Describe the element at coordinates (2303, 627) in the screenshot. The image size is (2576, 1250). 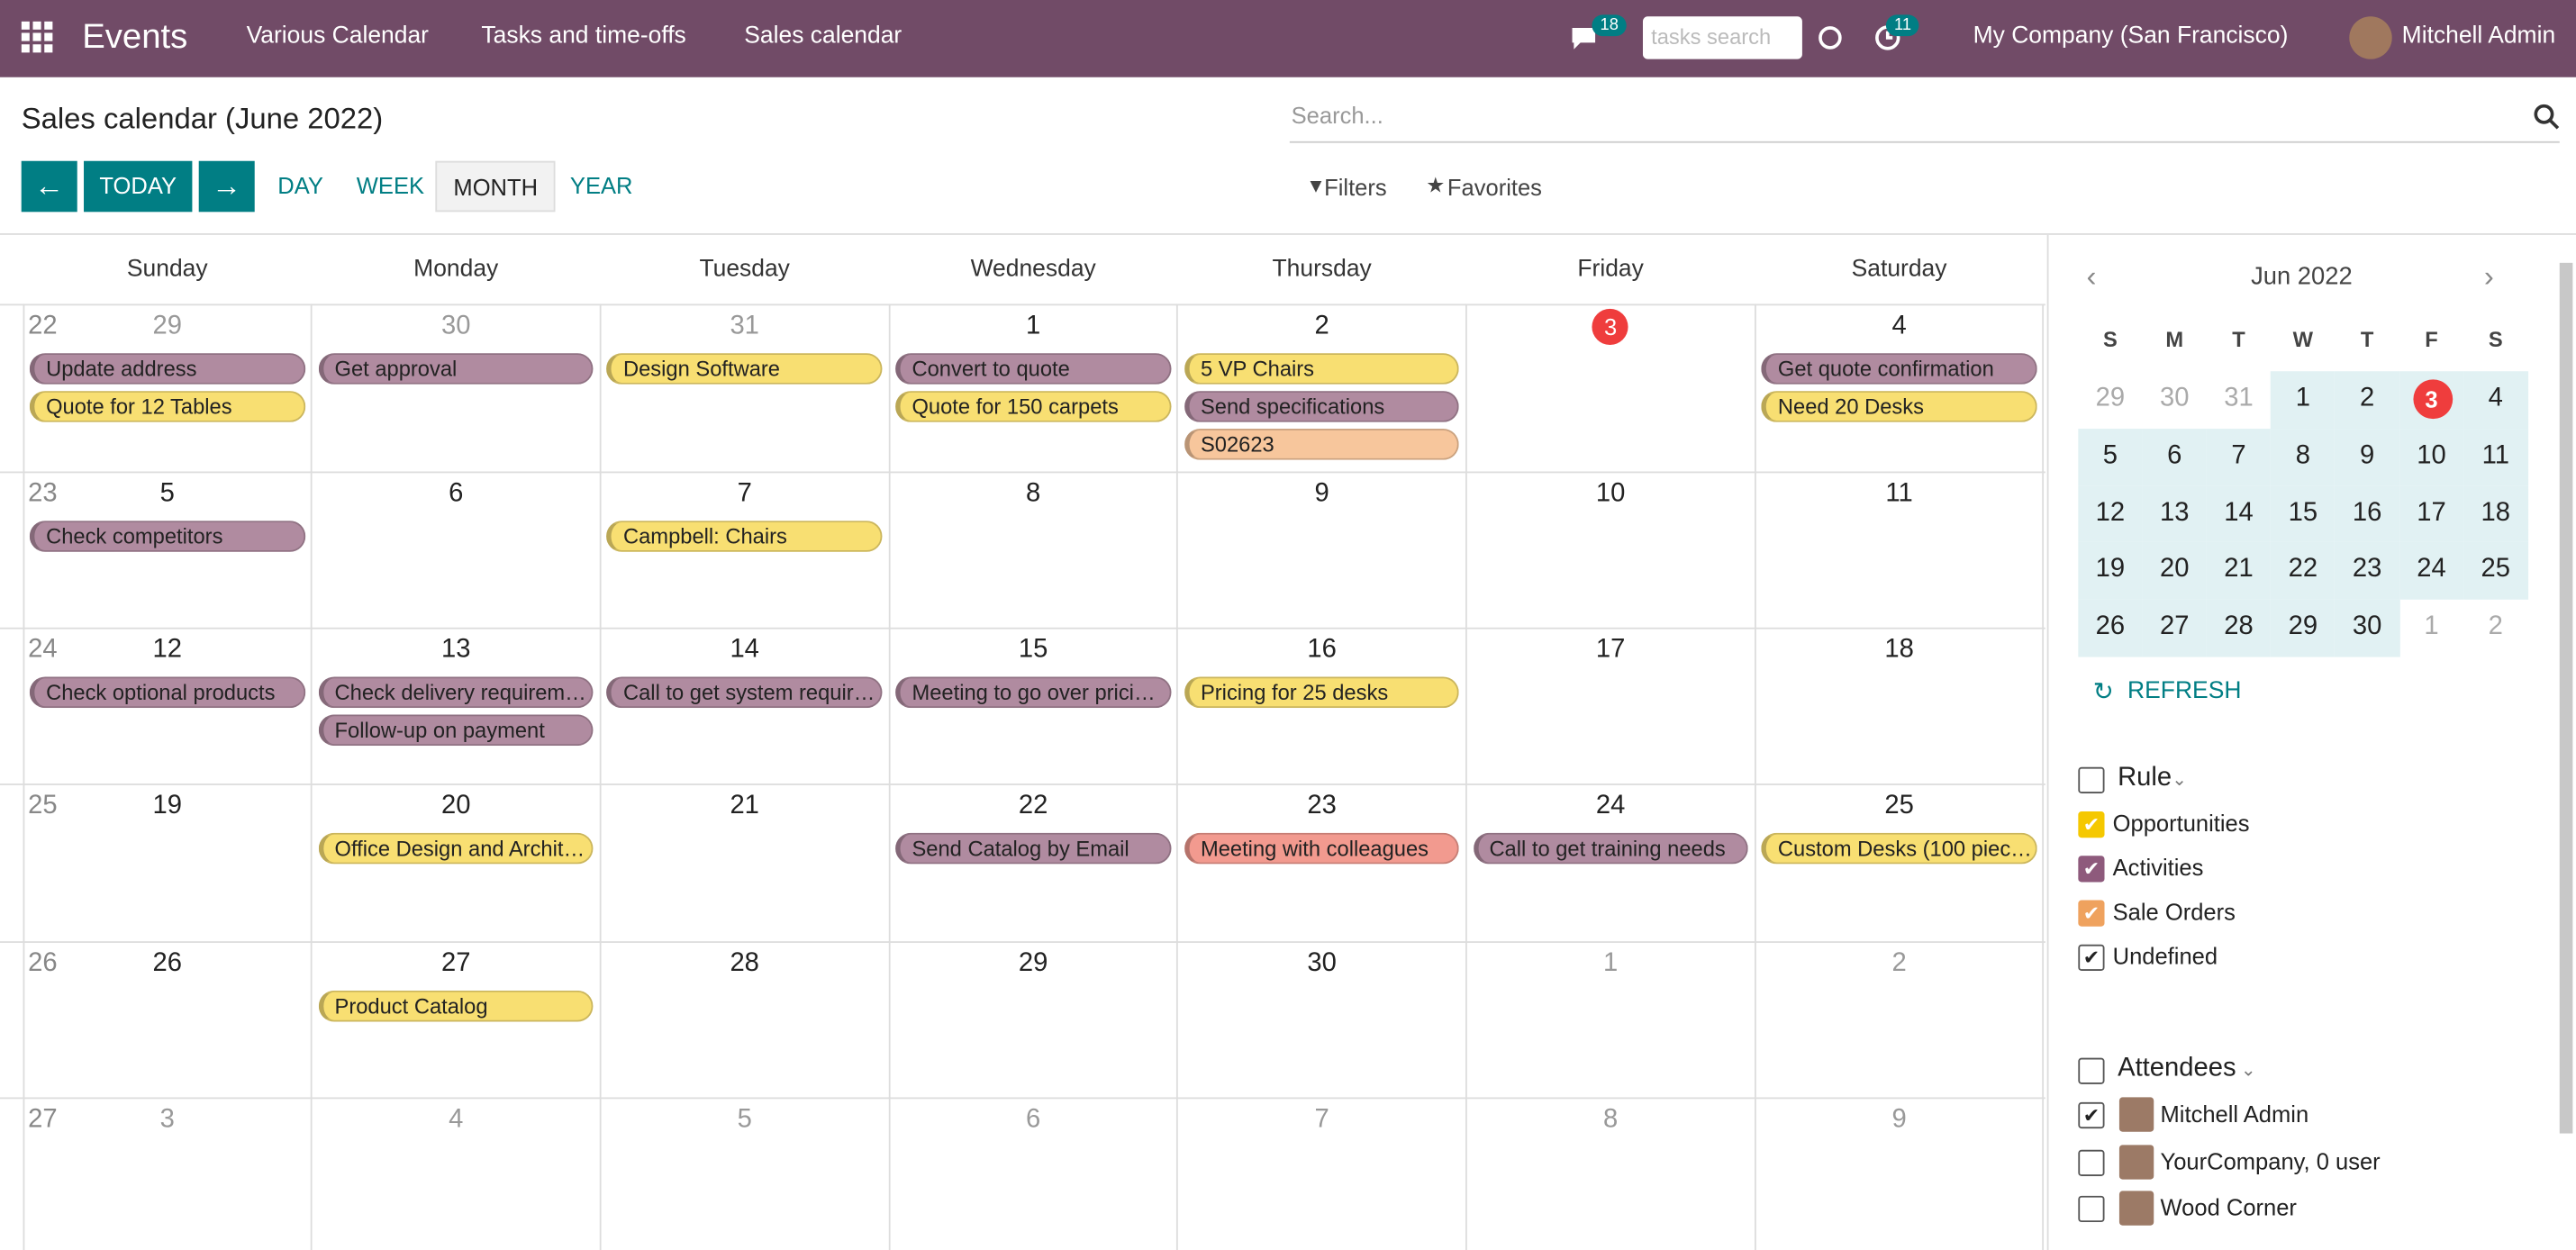
I see `mini-day: 29` at that location.